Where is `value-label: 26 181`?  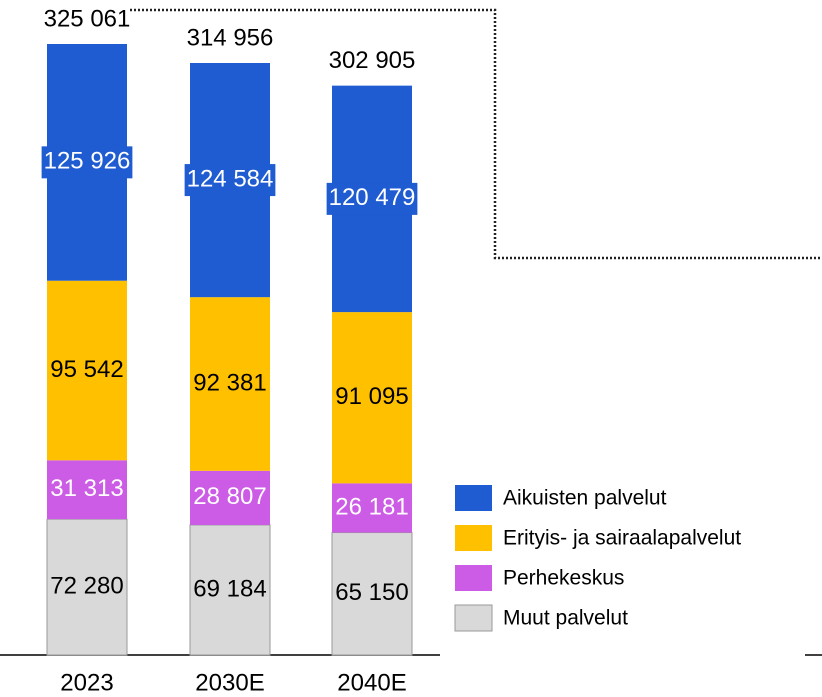
value-label: 26 181 is located at coordinates (372, 507).